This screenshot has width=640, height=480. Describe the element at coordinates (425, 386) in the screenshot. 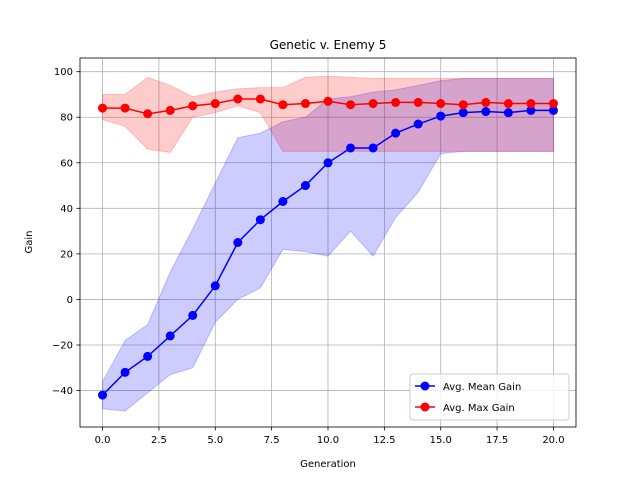

I see `legend-marker-mean` at that location.